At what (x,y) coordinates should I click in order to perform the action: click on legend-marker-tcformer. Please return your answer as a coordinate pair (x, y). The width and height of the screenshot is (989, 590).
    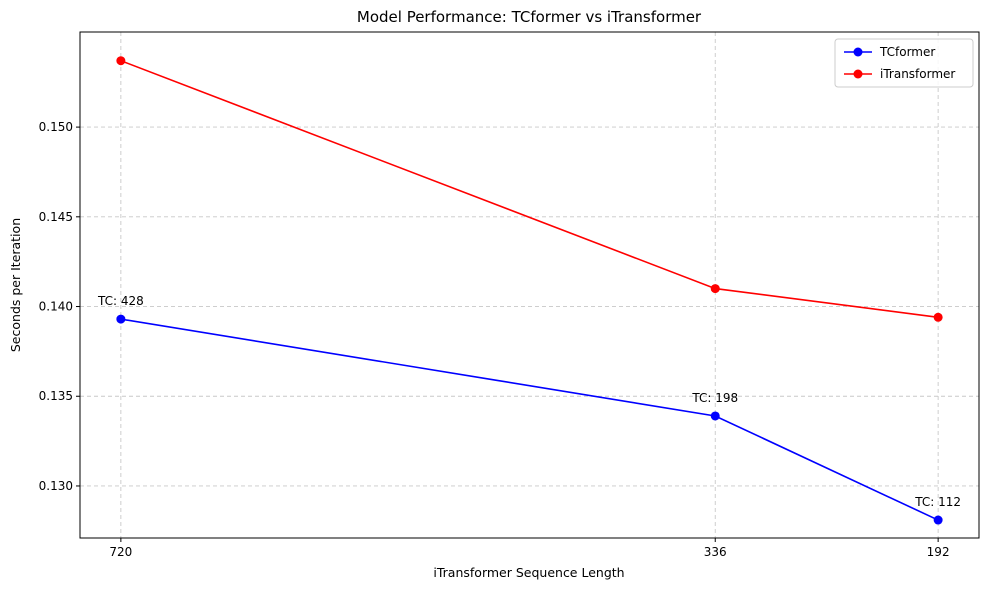
    Looking at the image, I should click on (858, 52).